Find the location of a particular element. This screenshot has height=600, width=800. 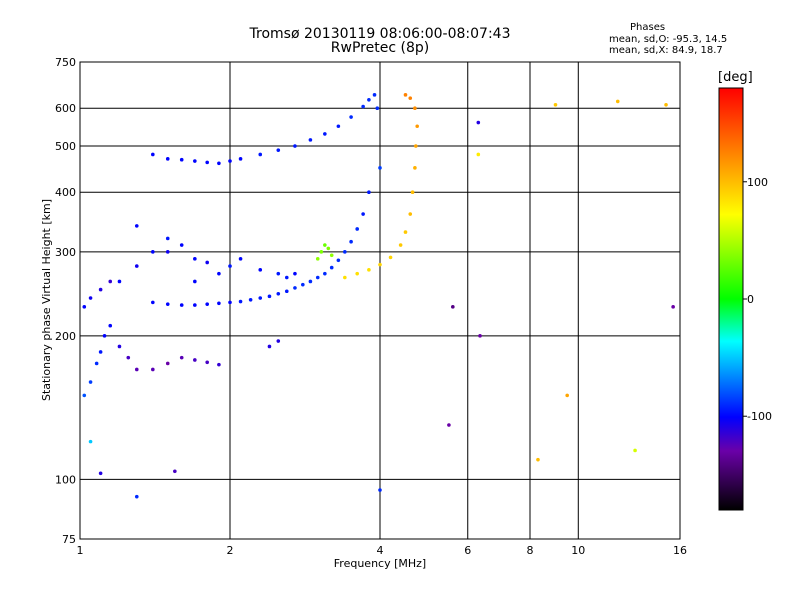

x-axis-title: Frequency [MHz] is located at coordinates (380, 563).